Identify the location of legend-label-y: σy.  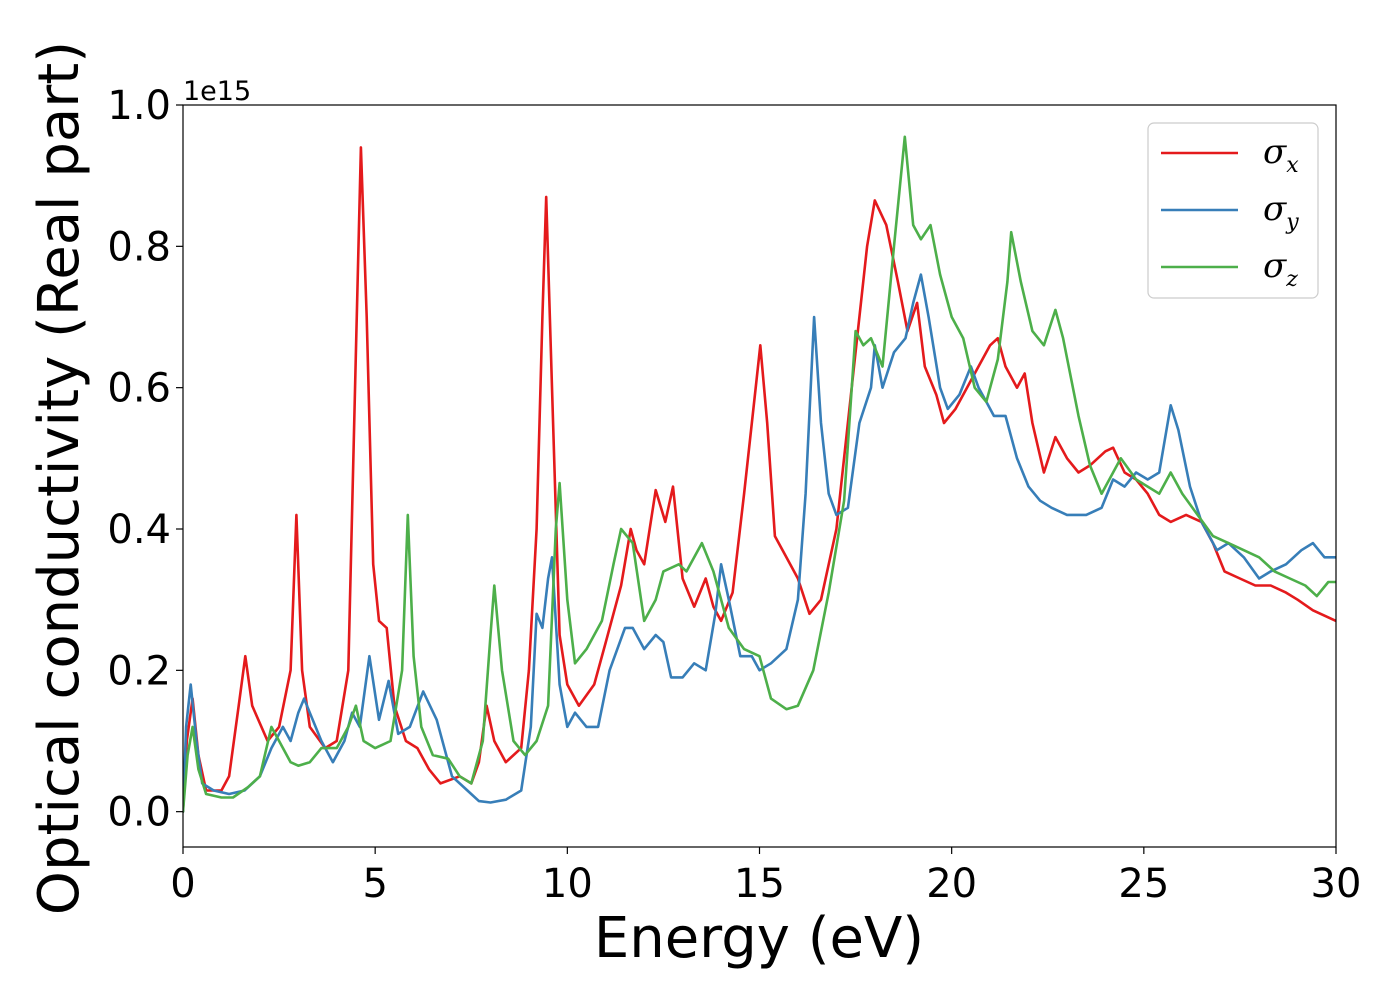
(1281, 212).